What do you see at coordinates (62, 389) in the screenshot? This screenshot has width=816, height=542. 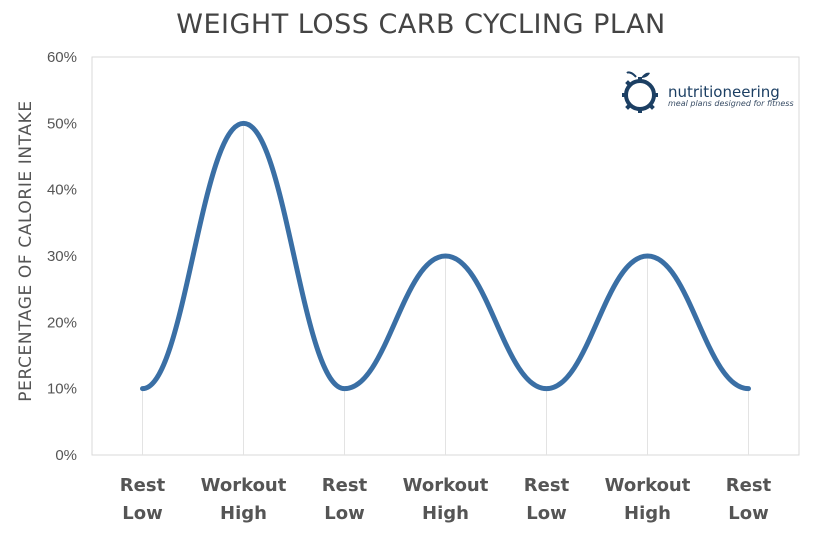 I see `y-tick-label: 10%` at bounding box center [62, 389].